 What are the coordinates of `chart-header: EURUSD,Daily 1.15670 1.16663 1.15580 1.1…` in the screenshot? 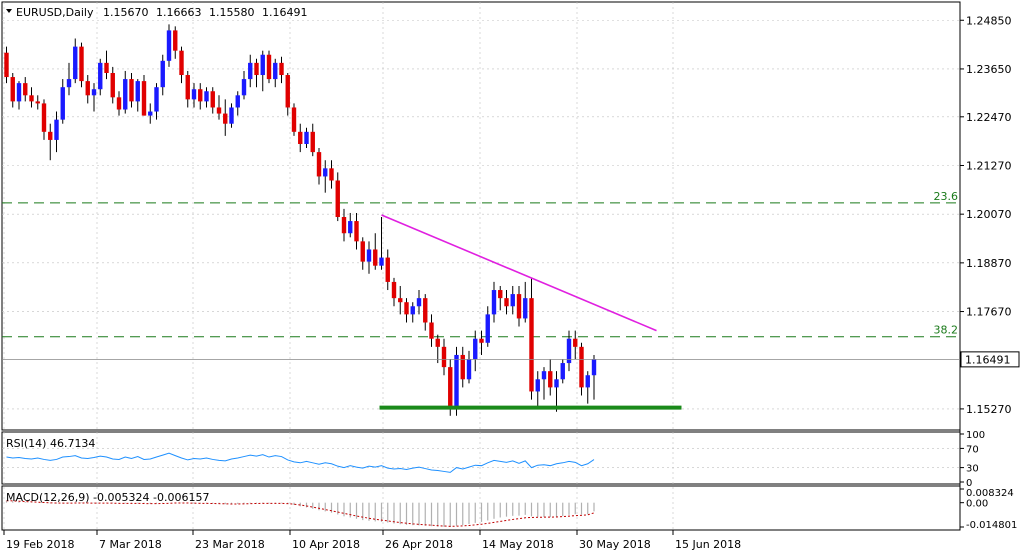 It's located at (157, 12).